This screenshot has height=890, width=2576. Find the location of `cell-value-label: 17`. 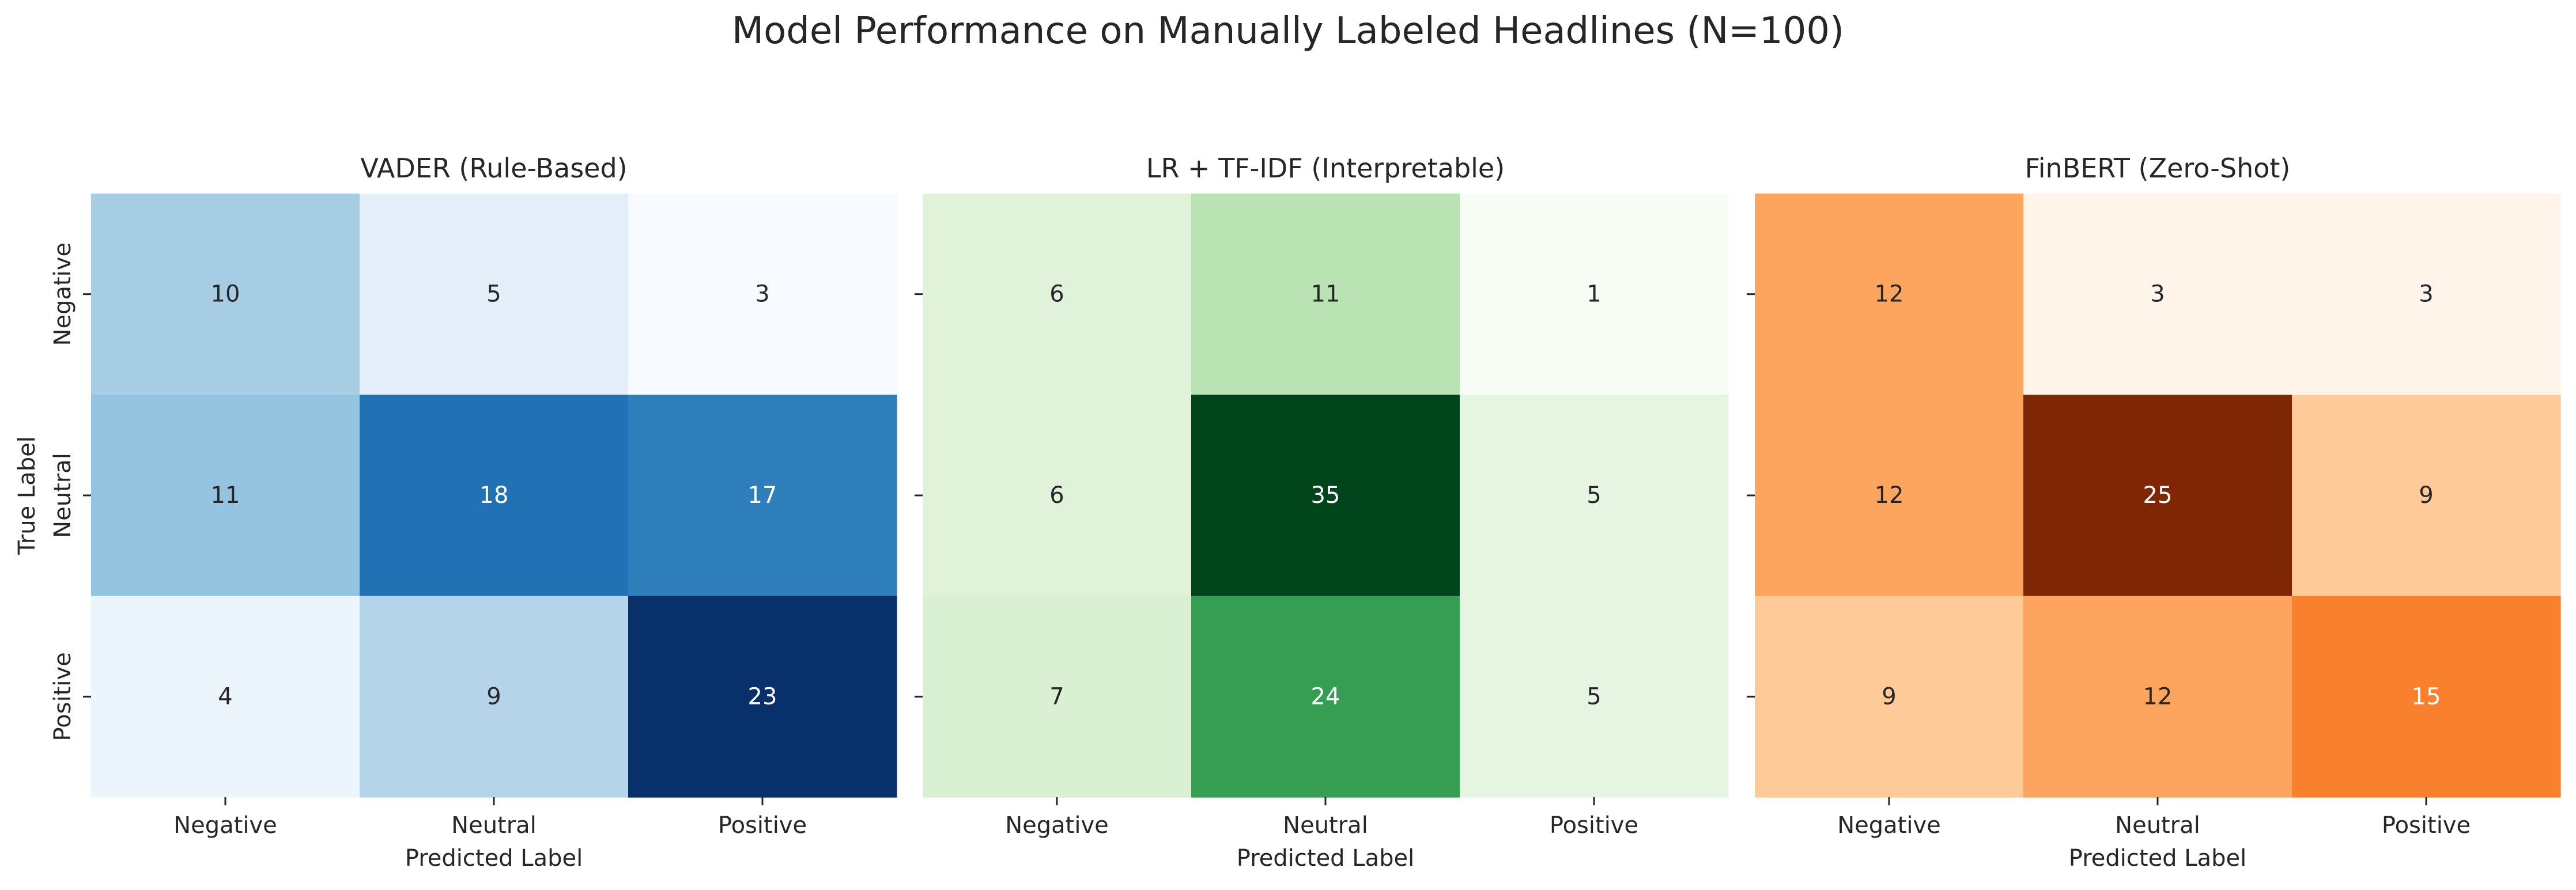

cell-value-label: 17 is located at coordinates (762, 495).